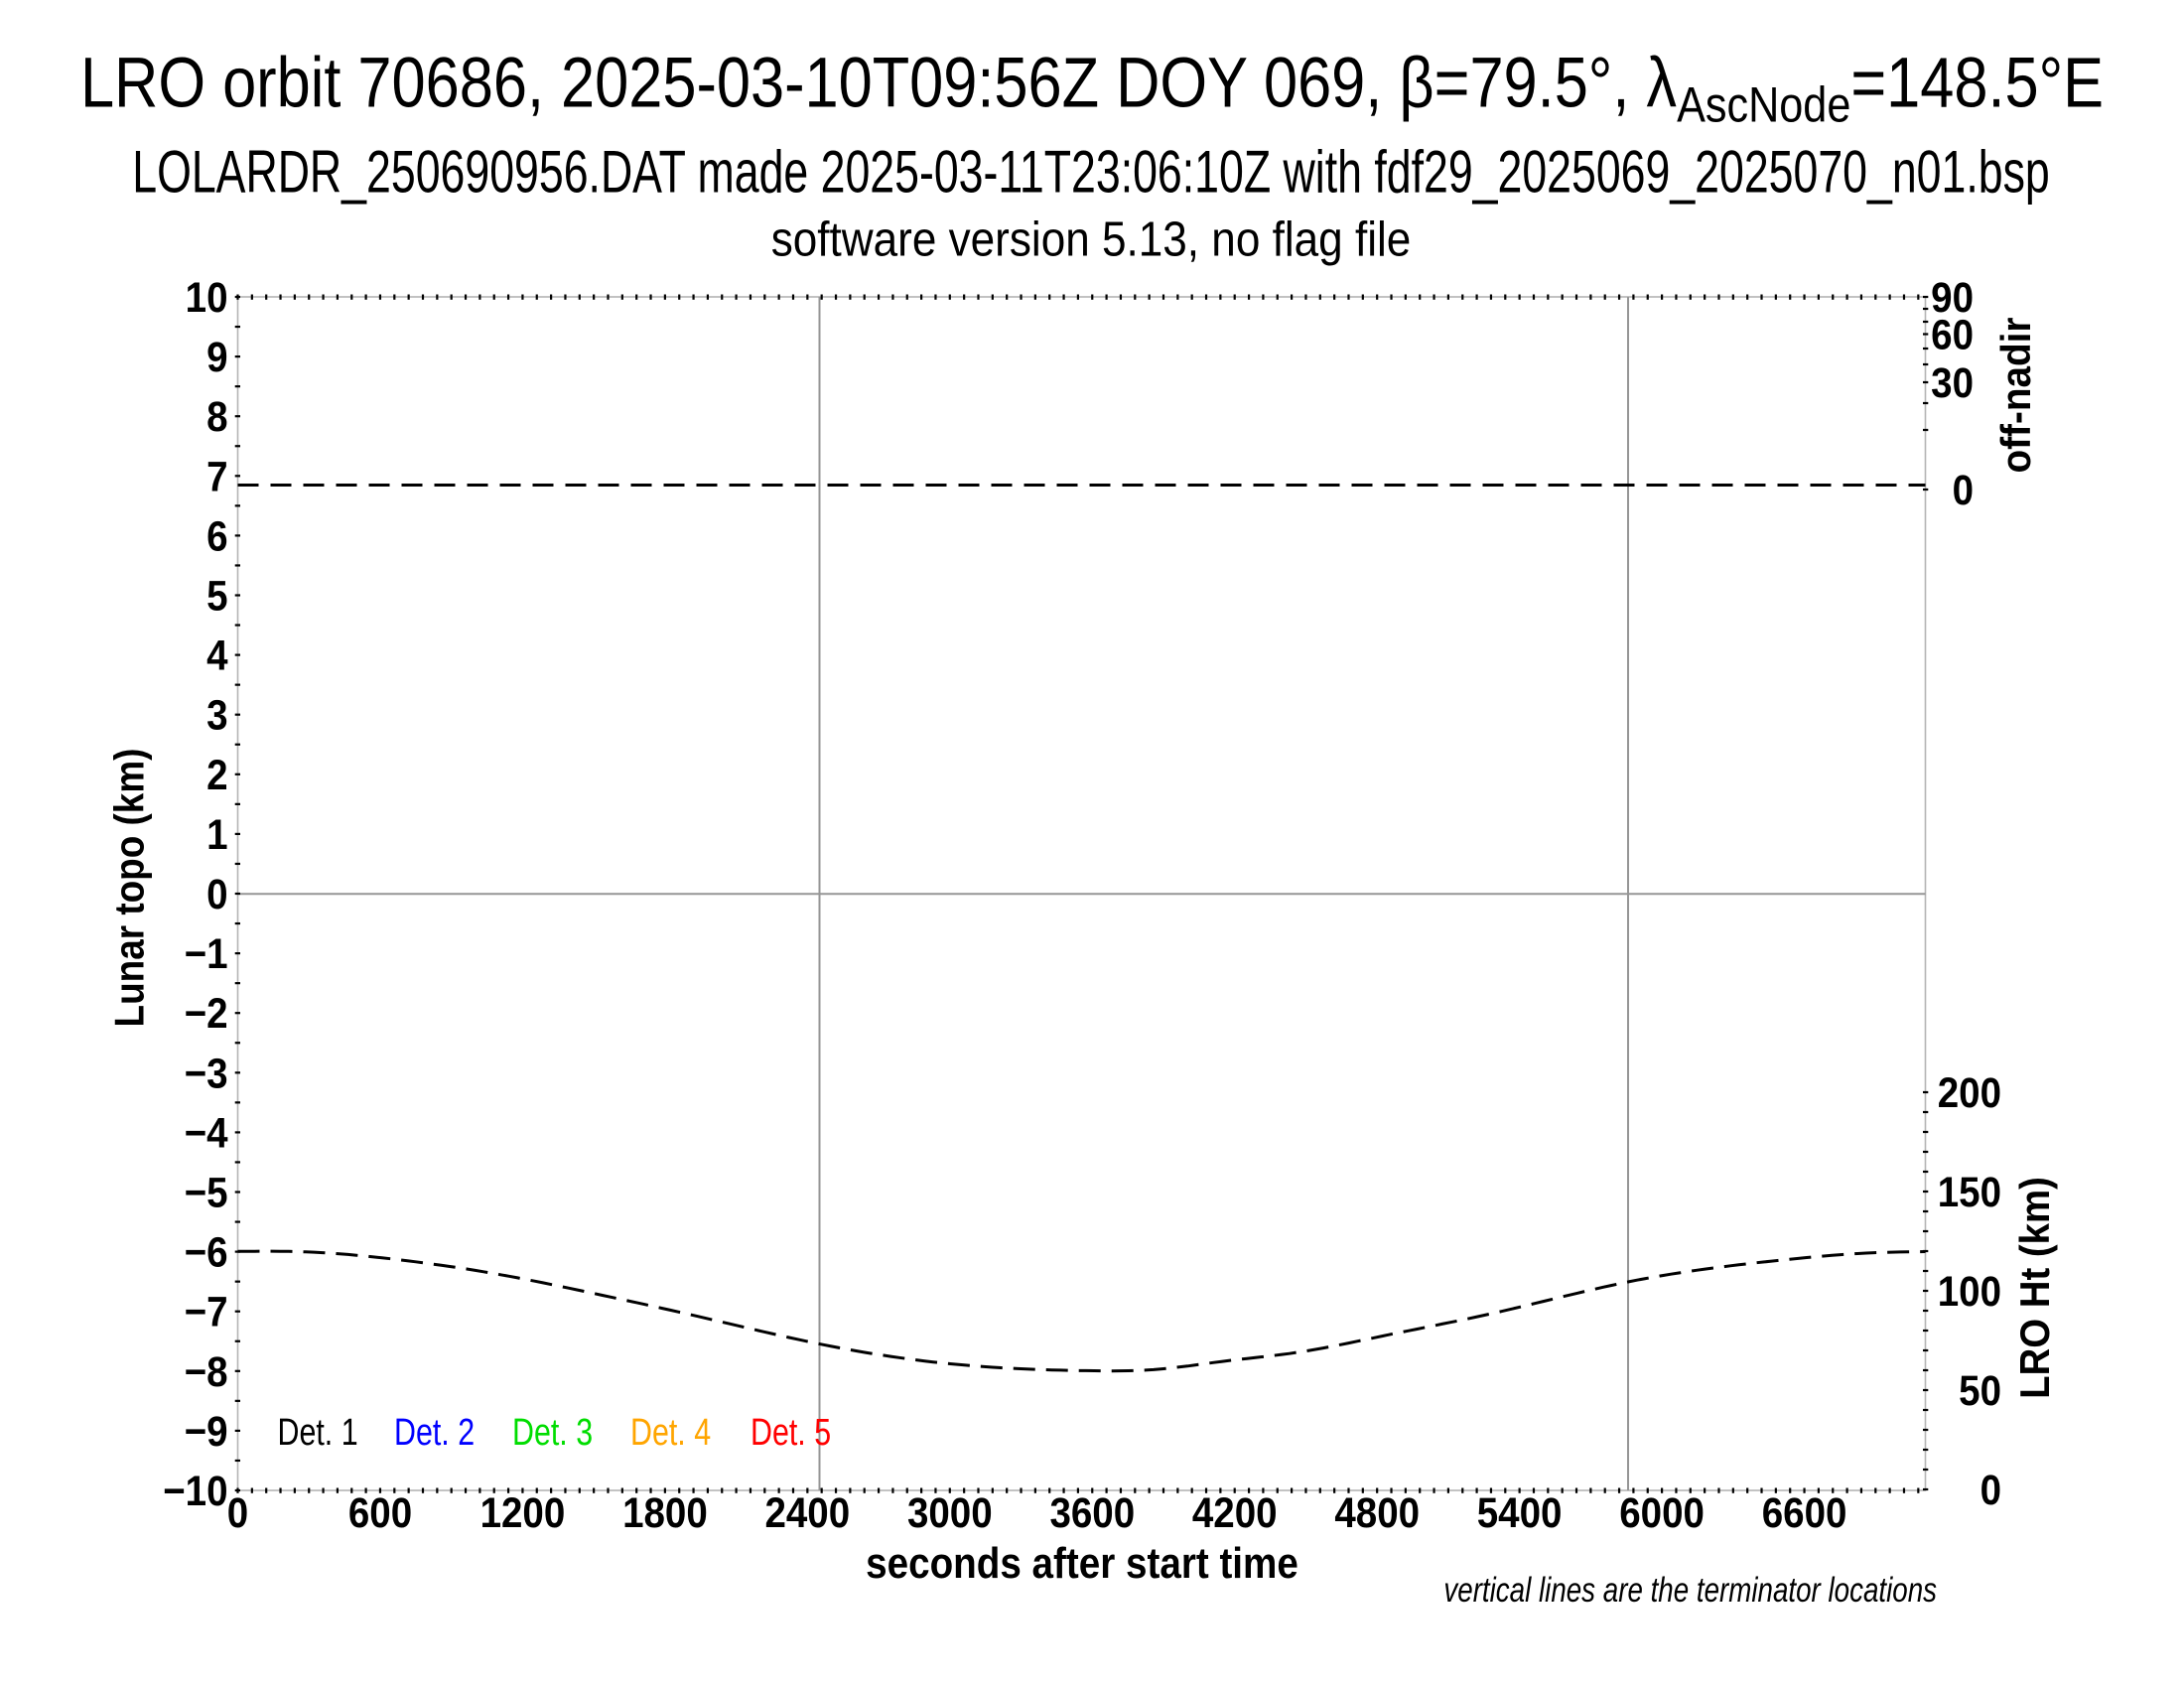 The height and width of the screenshot is (1688, 2184). Describe the element at coordinates (791, 1433) in the screenshot. I see `svg-text: Det. 5` at that location.